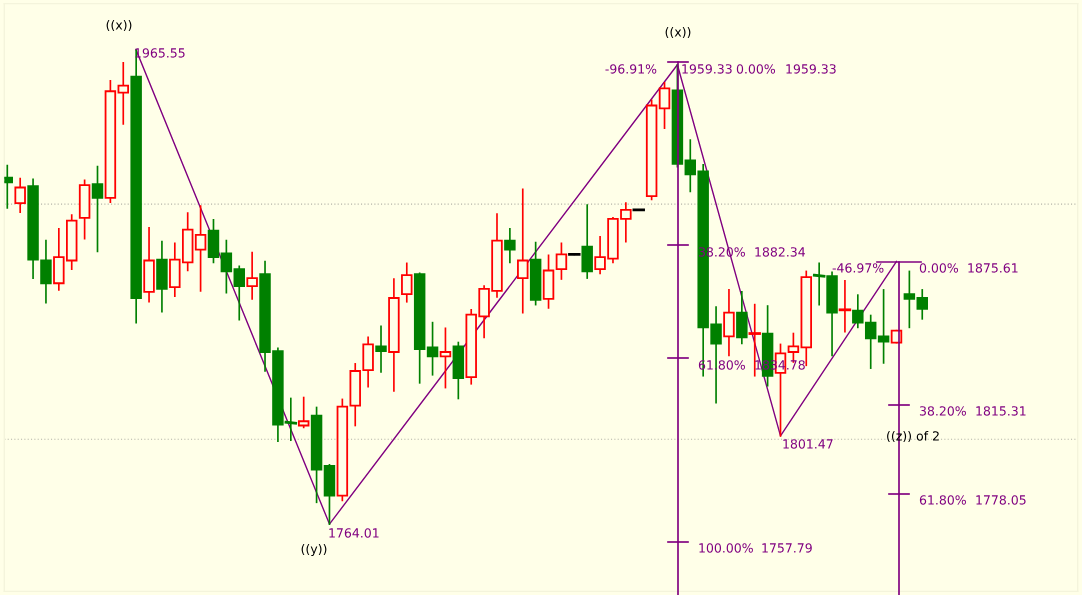 This screenshot has width=1082, height=595. I want to click on text: 1757.79, so click(787, 548).